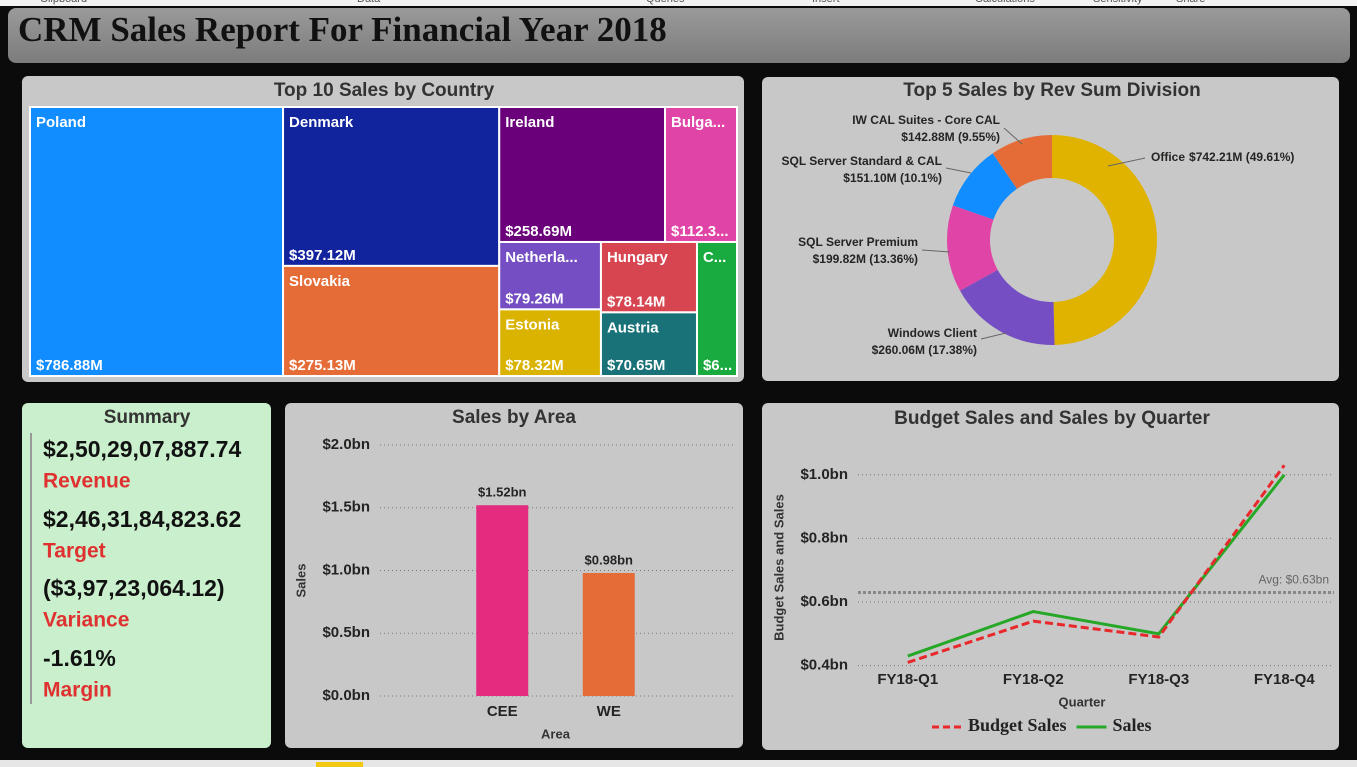 The image size is (1357, 767). Describe the element at coordinates (665, 2) in the screenshot. I see `ribbon-label: Queries` at that location.